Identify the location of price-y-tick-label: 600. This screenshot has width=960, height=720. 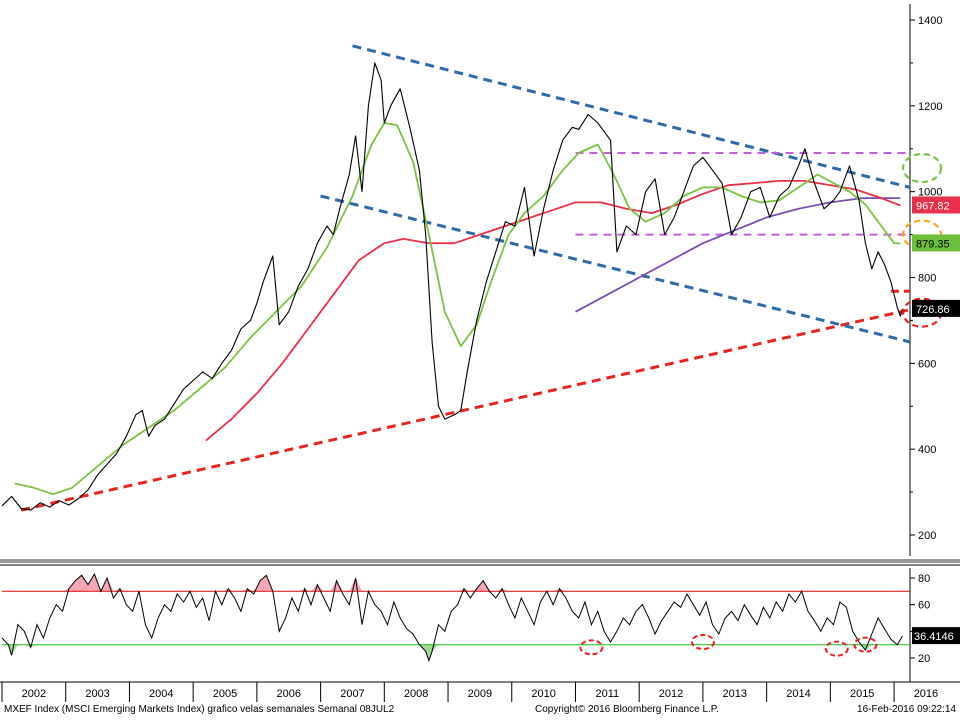
(927, 364).